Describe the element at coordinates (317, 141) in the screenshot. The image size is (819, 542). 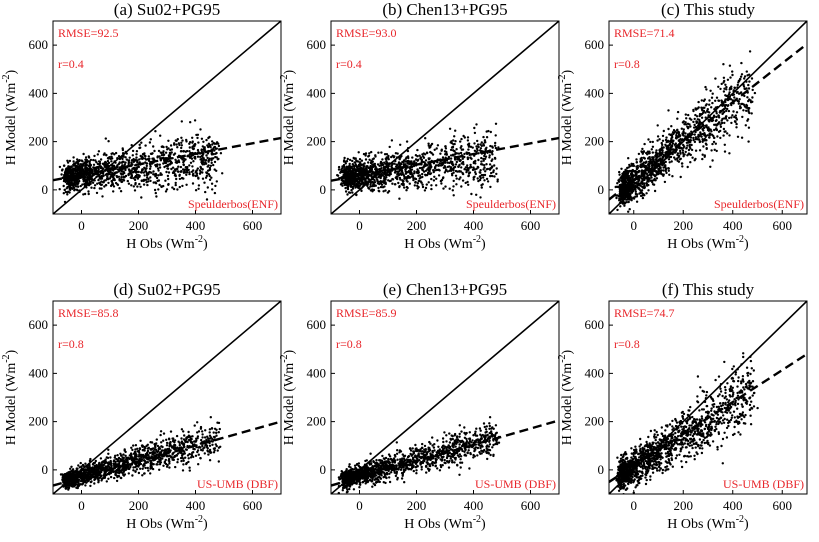
I see `y-tick-label: 200` at that location.